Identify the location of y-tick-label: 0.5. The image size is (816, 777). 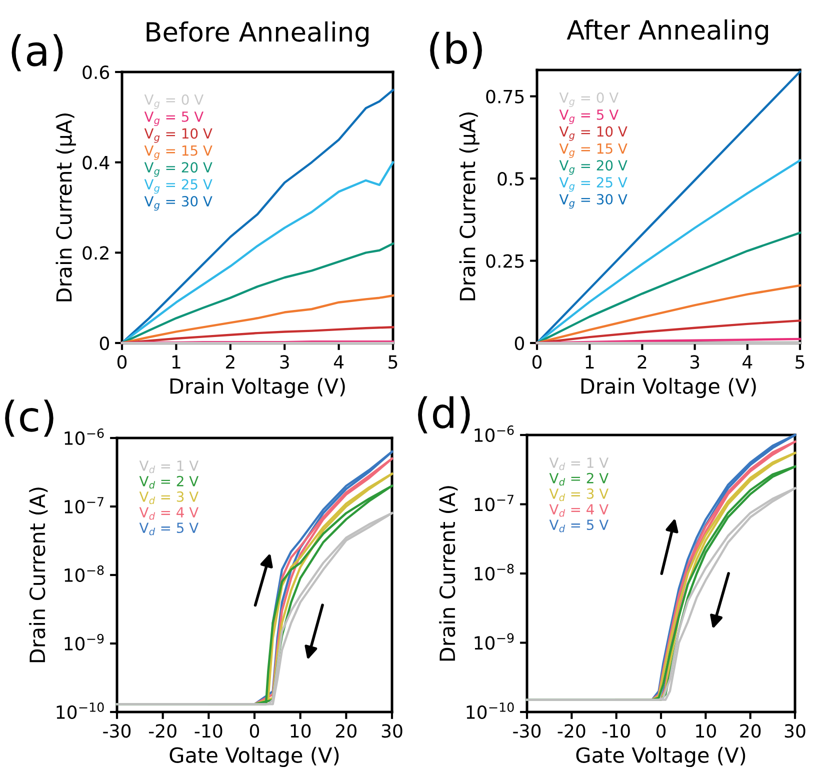
(511, 179).